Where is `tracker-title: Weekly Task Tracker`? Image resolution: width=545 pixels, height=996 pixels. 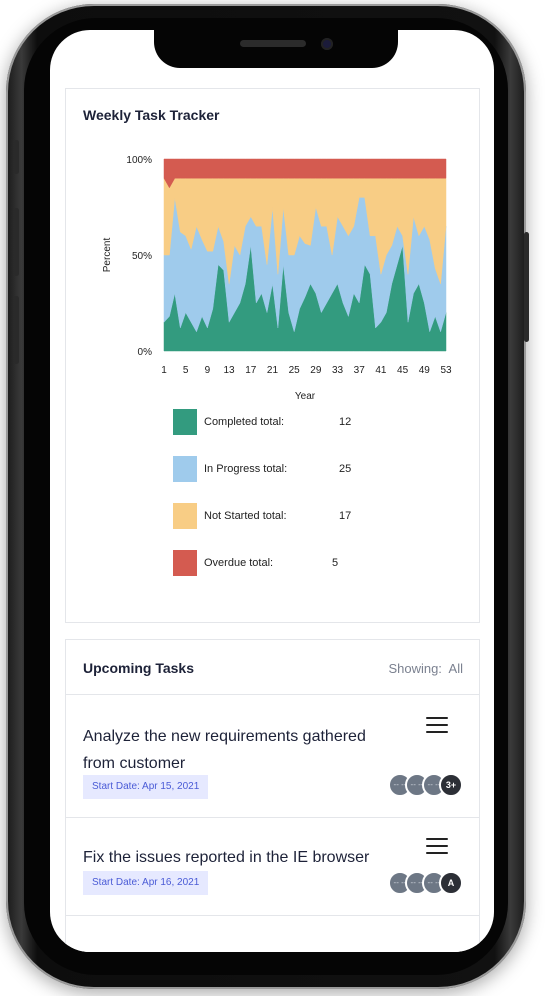 tracker-title: Weekly Task Tracker is located at coordinates (151, 115).